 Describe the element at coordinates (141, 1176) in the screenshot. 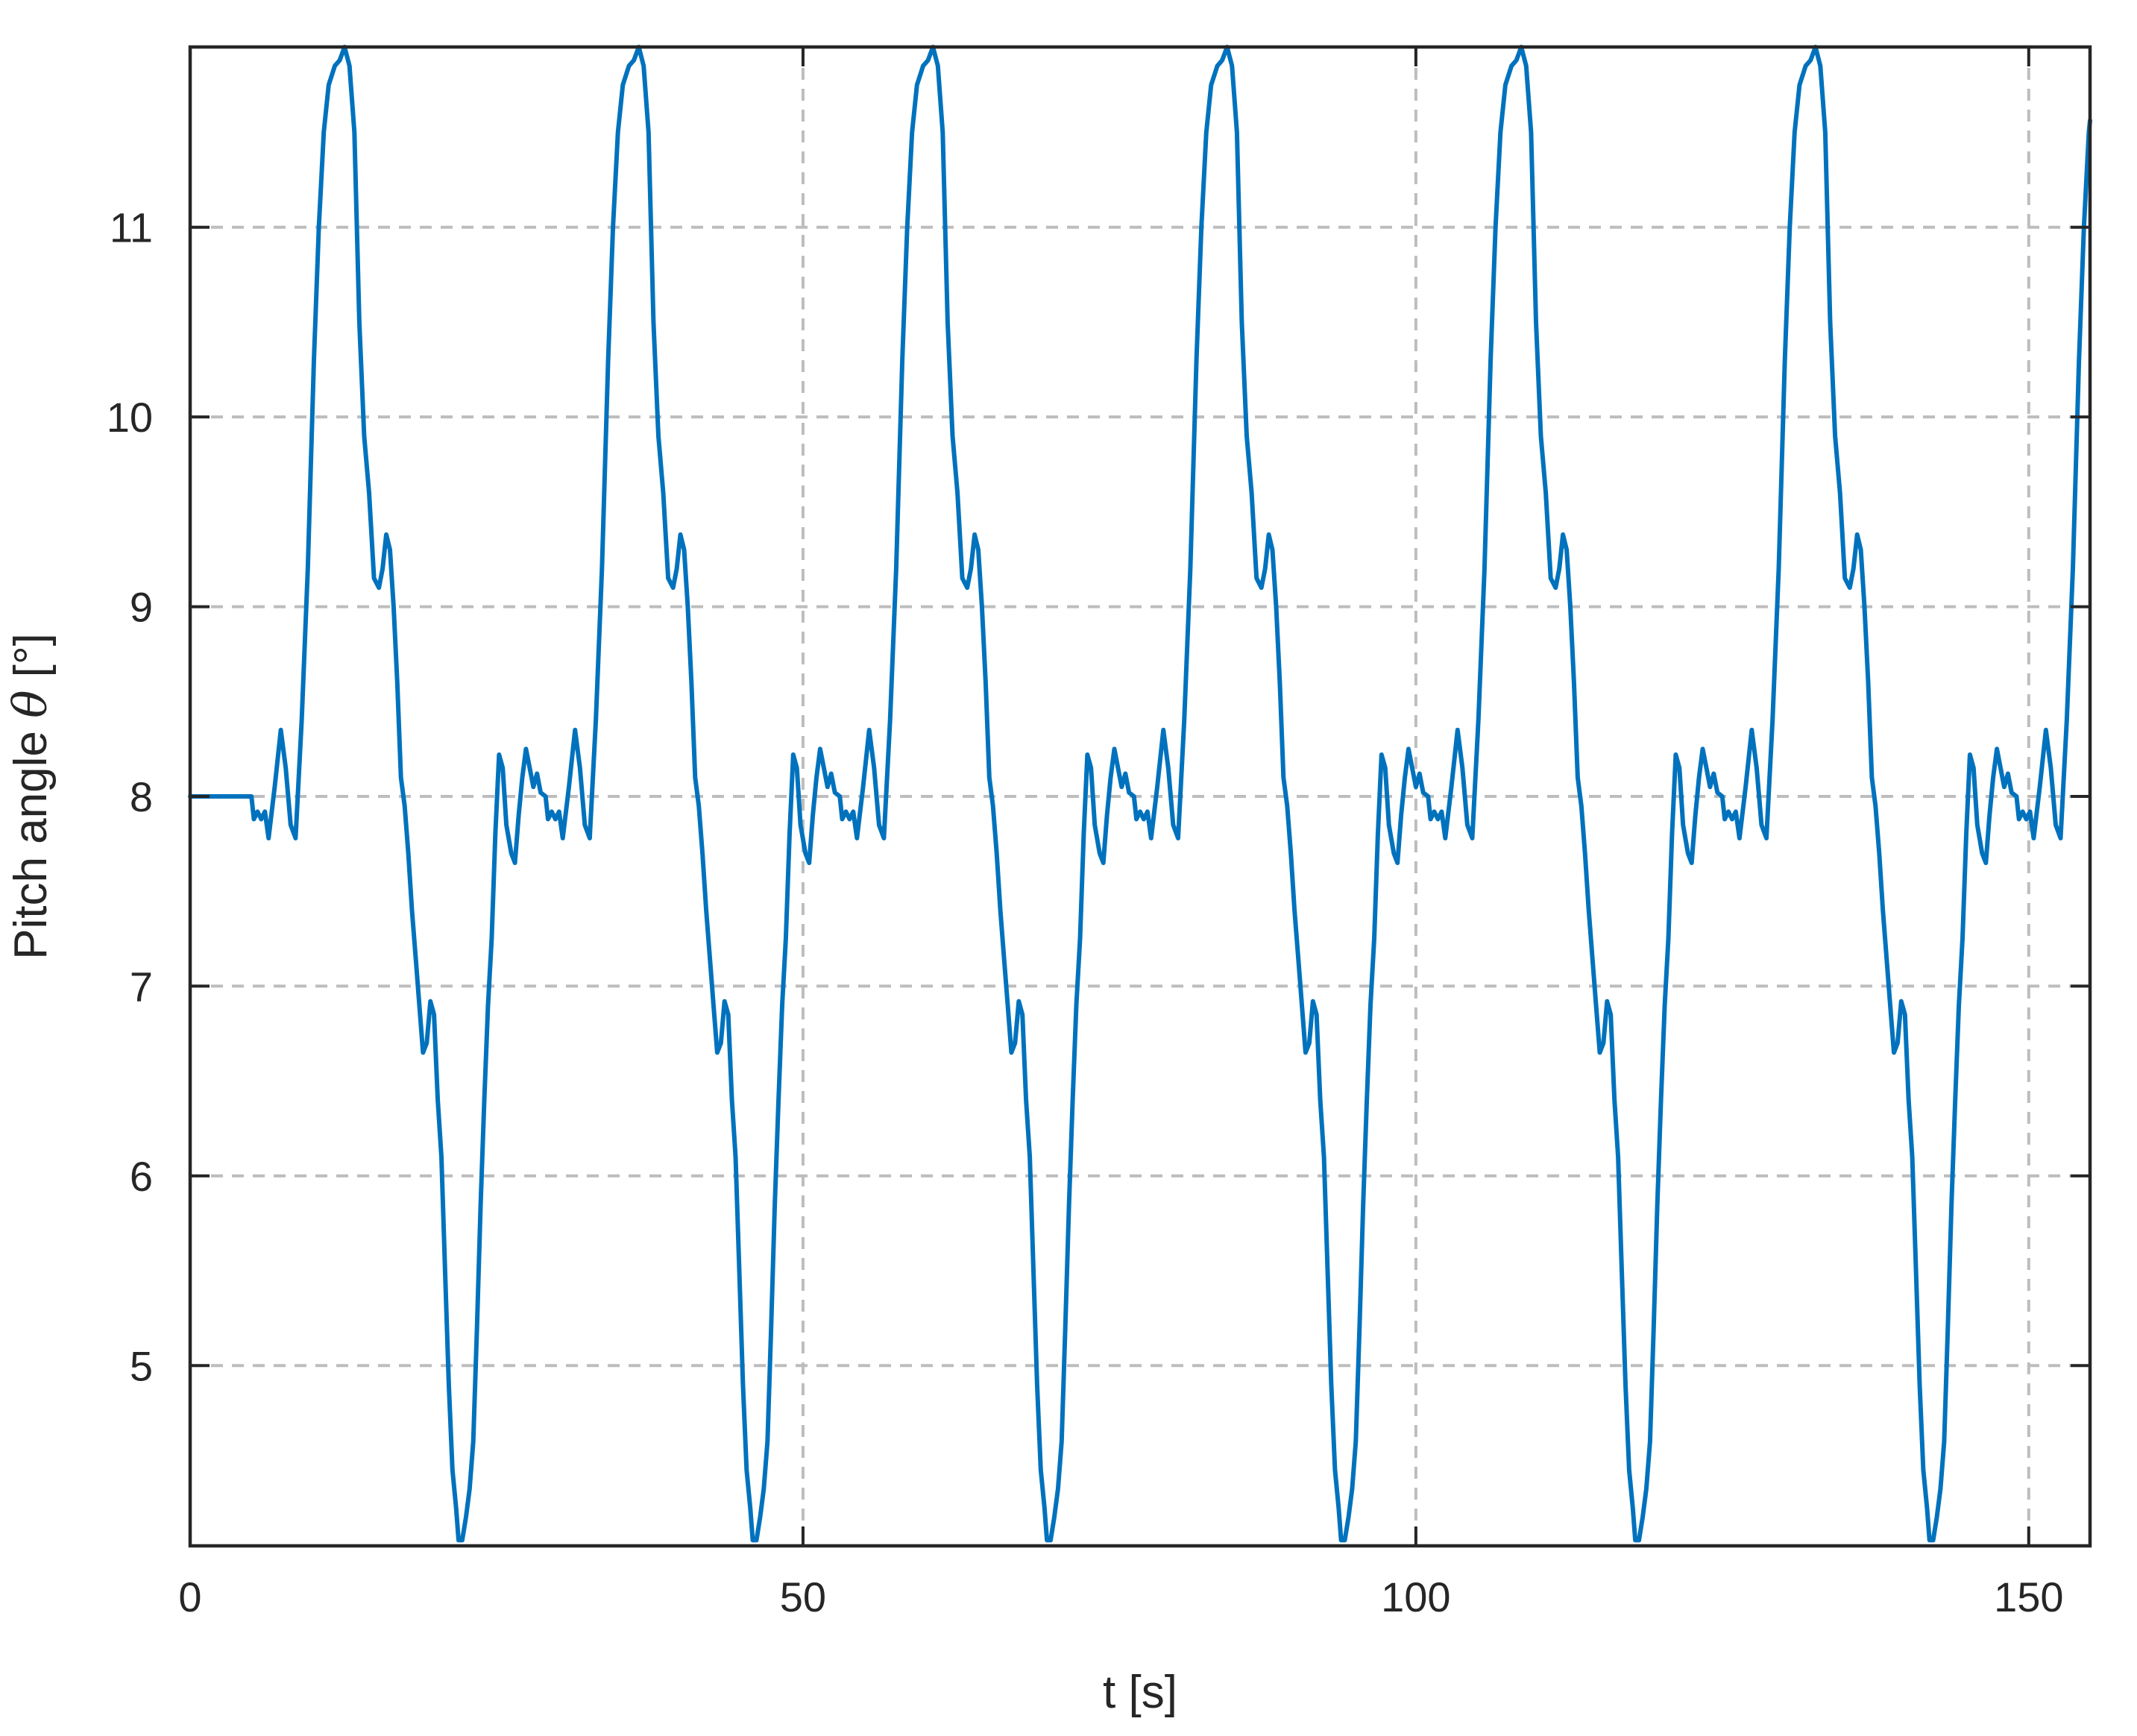

I see `y-tick-label-1: 6` at that location.